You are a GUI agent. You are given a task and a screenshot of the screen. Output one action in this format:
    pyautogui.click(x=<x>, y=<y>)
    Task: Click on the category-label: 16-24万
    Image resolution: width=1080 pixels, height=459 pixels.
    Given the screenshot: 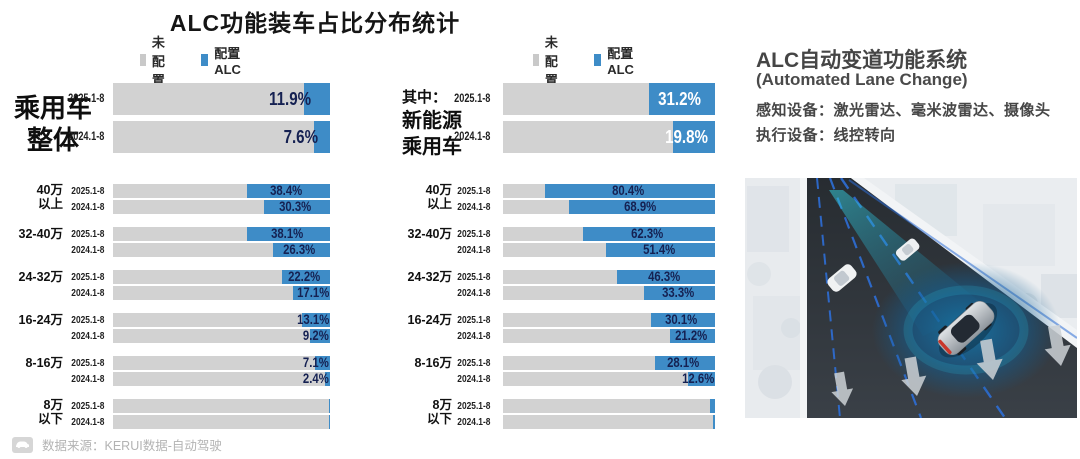 What is the action you would take?
    pyautogui.click(x=413, y=320)
    